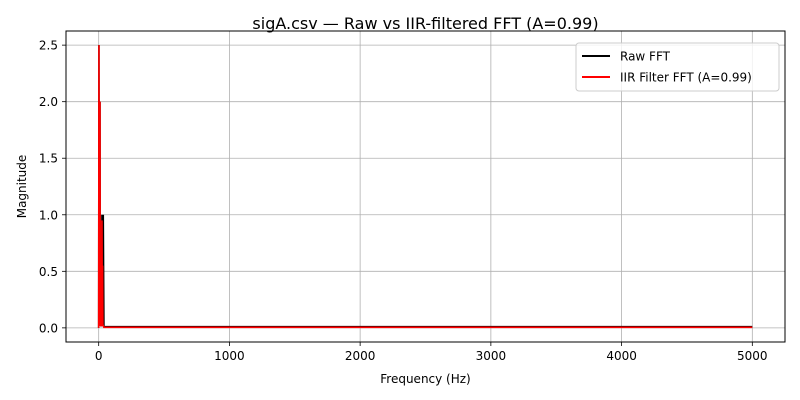  Describe the element at coordinates (686, 78) in the screenshot. I see `legend-label-iir-filter-fft: IIR Filter FFT (A=0.99)` at that location.